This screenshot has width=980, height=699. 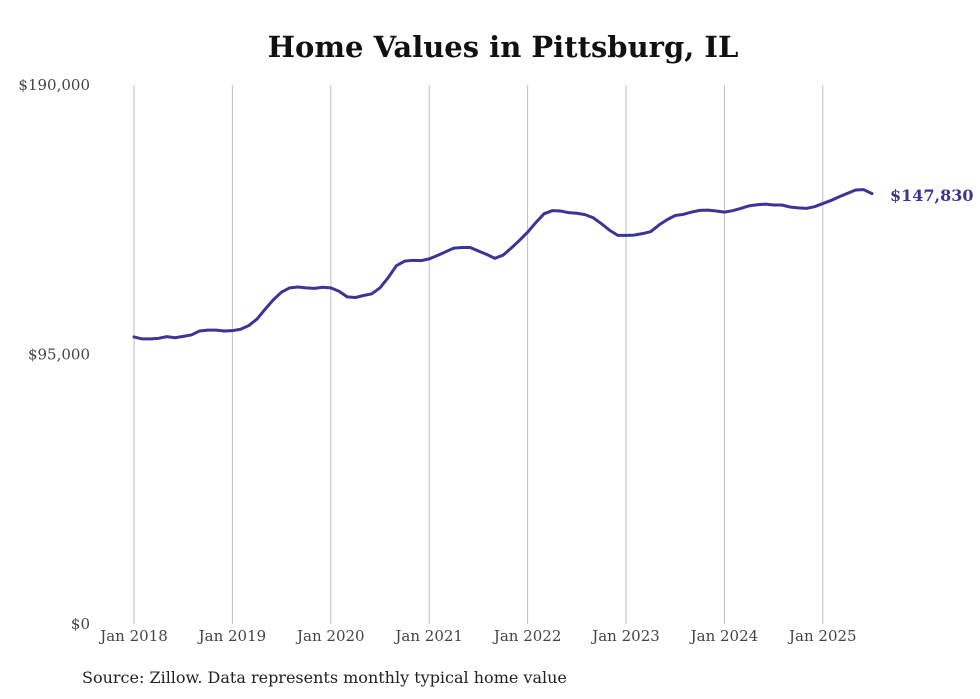 I want to click on x-tick-label: Jan 2020, so click(x=330, y=636).